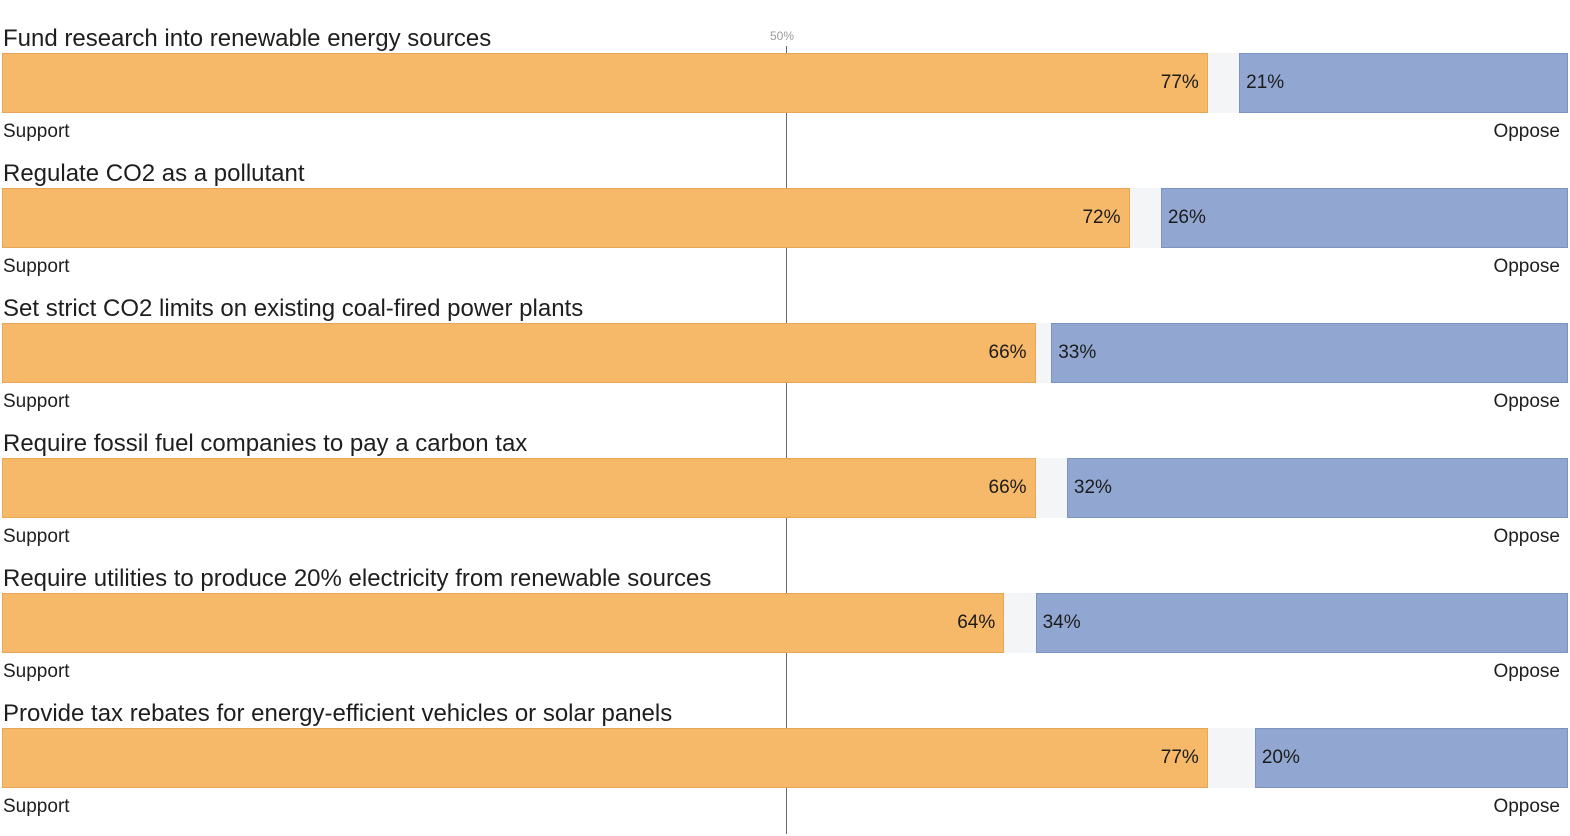 The height and width of the screenshot is (836, 1570). What do you see at coordinates (1403, 83) in the screenshot?
I see `oppose-bar: 21%` at bounding box center [1403, 83].